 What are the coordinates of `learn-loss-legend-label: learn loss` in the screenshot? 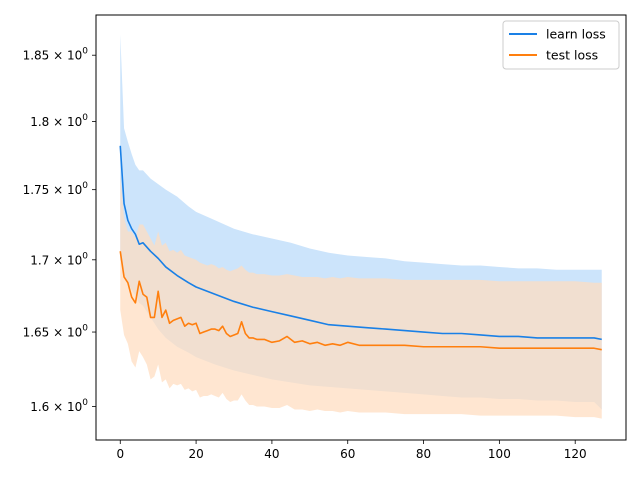 It's located at (576, 34).